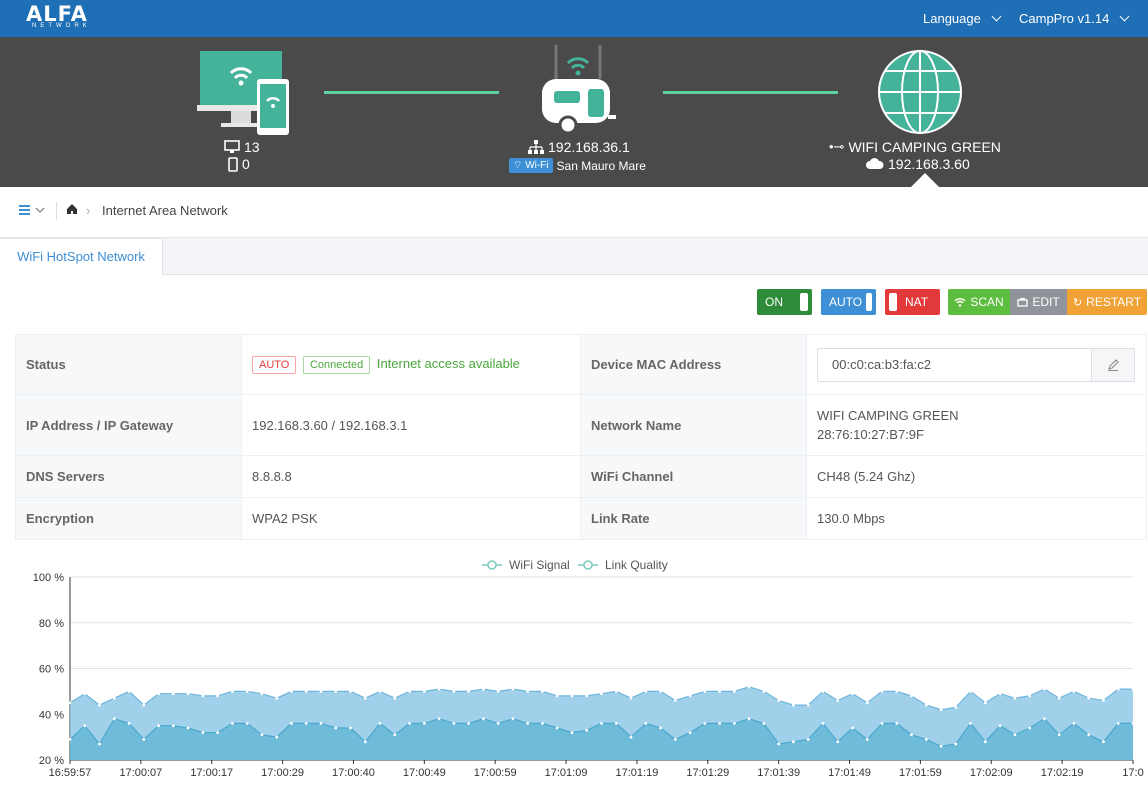 This screenshot has width=1148, height=802. Describe the element at coordinates (1112, 364) in the screenshot. I see `edit-mac-button` at that location.